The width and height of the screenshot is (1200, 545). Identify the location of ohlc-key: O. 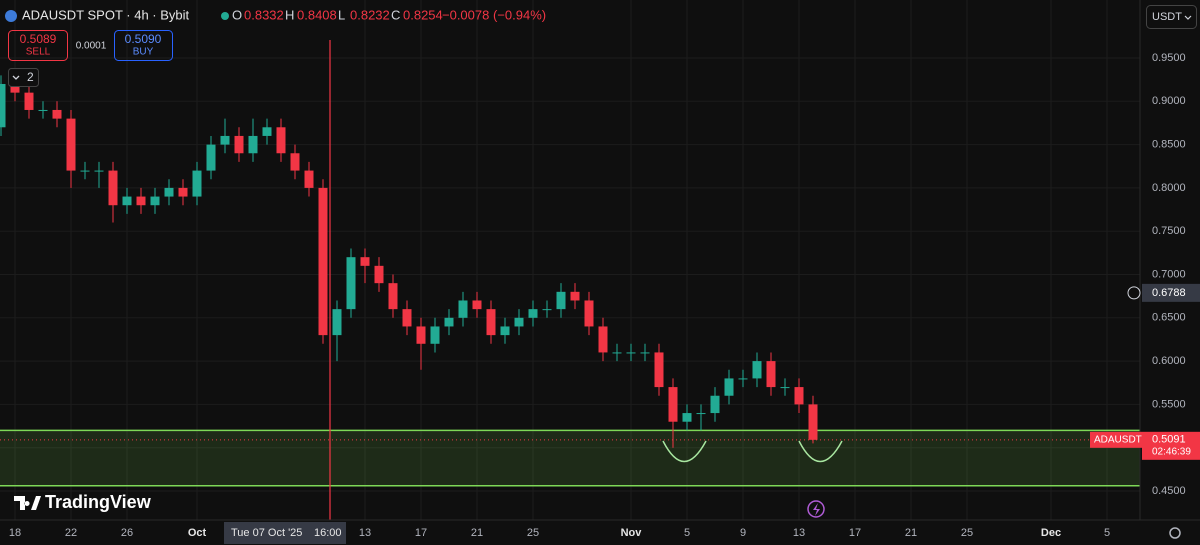
(237, 14).